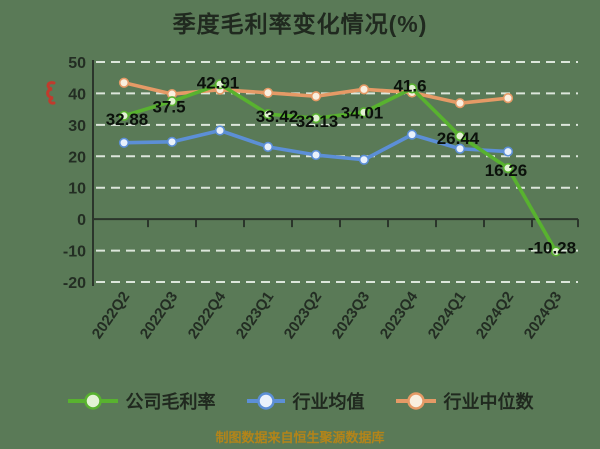 The width and height of the screenshot is (600, 449). What do you see at coordinates (495, 315) in the screenshot?
I see `x-tick-label: 2024Q2` at bounding box center [495, 315].